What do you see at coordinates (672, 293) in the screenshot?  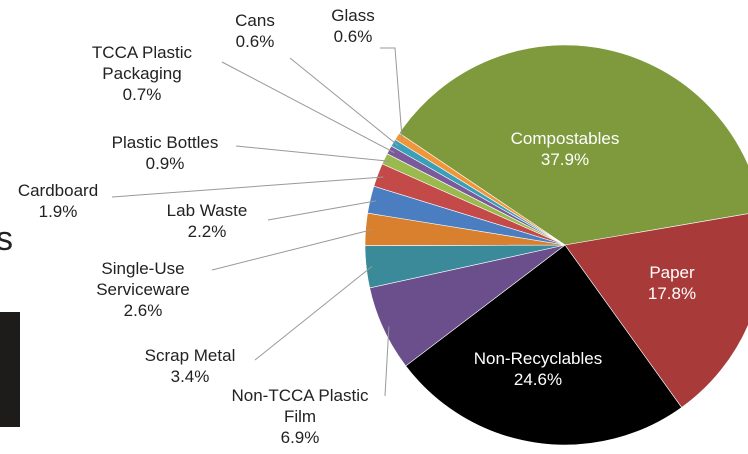 I see `percent-label: 17.8%` at bounding box center [672, 293].